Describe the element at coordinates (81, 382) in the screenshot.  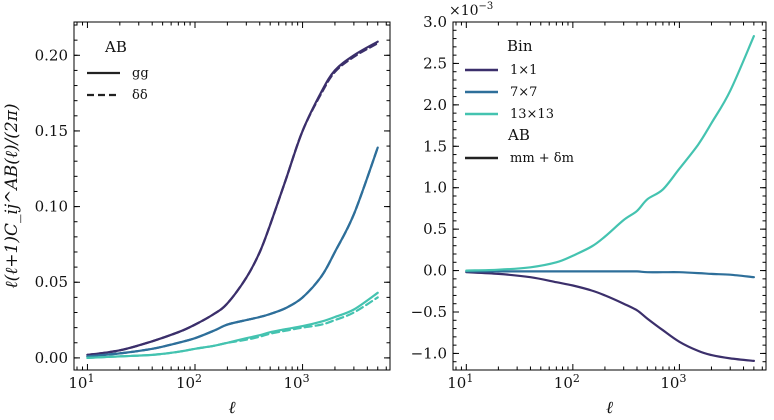
I see `left-x-tick-label: 10¹` at that location.